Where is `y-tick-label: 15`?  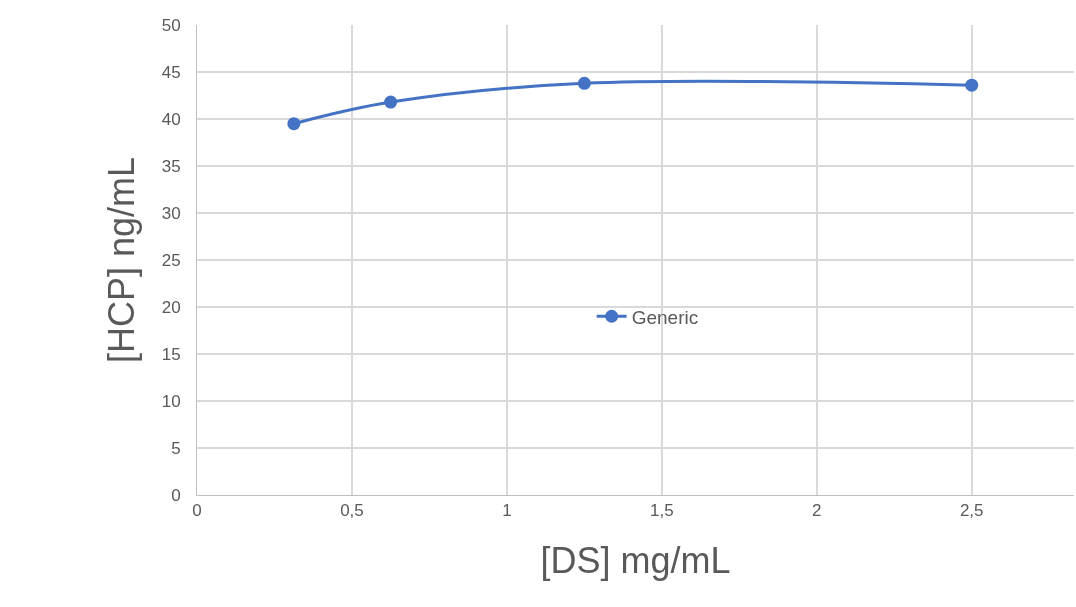
y-tick-label: 15 is located at coordinates (171, 354).